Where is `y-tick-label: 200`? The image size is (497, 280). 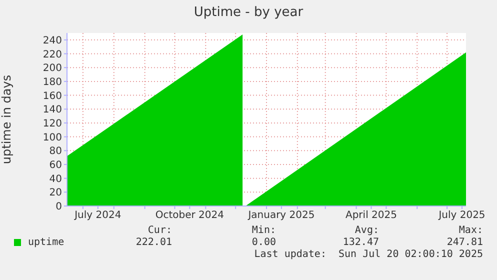 y-tick-label: 200 is located at coordinates (52, 68).